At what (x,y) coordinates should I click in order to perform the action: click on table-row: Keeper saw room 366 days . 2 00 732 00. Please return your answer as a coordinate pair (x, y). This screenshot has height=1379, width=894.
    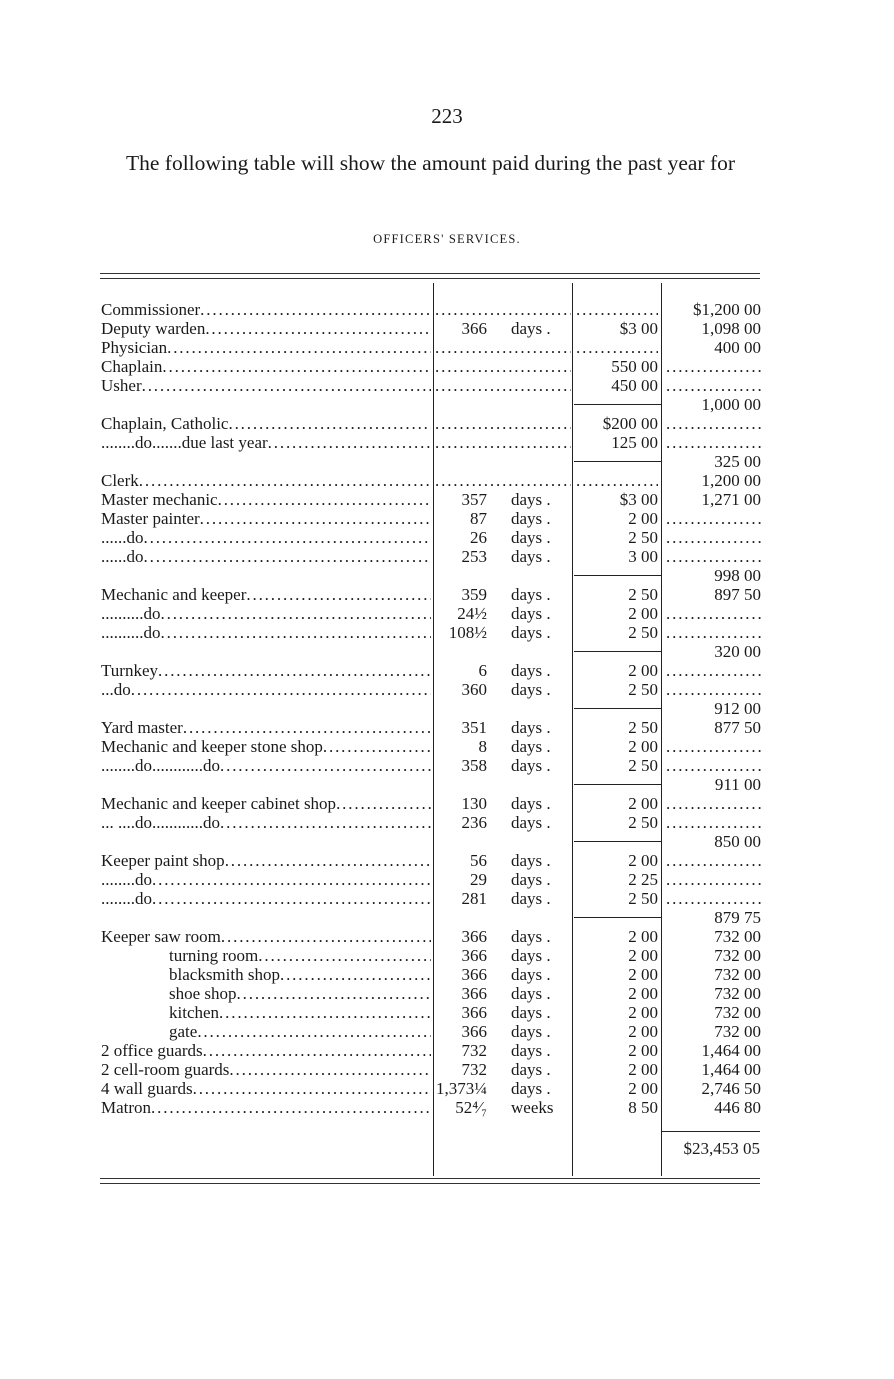
    Looking at the image, I should click on (431, 936).